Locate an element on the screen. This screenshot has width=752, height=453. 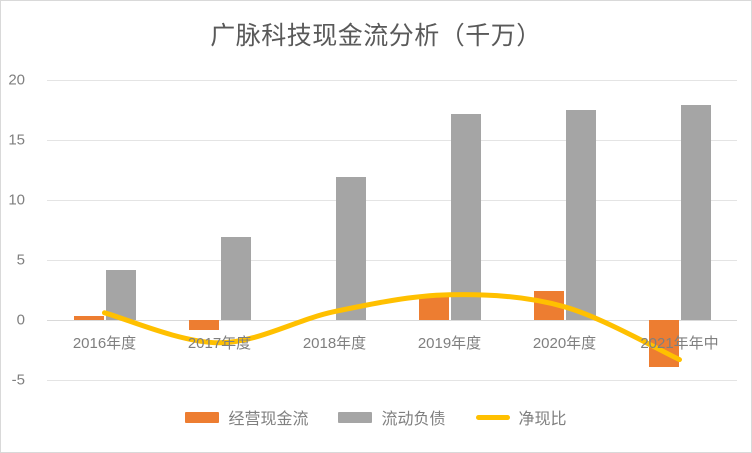
x-axis-label: 2017年度 is located at coordinates (219, 343).